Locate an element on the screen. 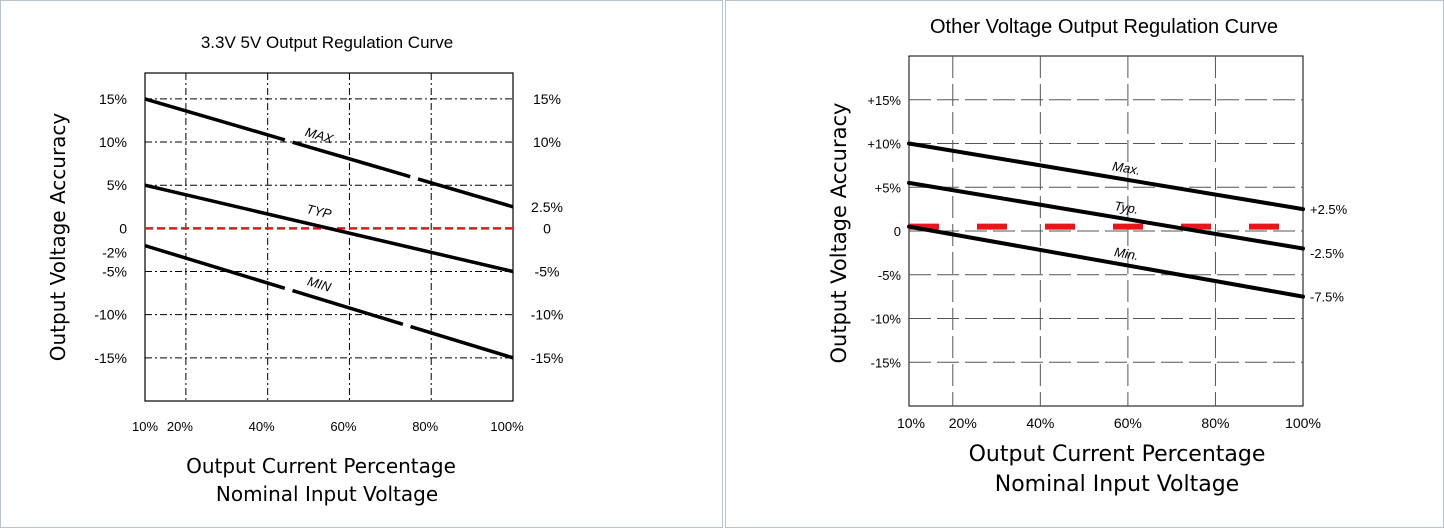 The height and width of the screenshot is (530, 1444). y-tick-label-right: 10% is located at coordinates (547, 142).